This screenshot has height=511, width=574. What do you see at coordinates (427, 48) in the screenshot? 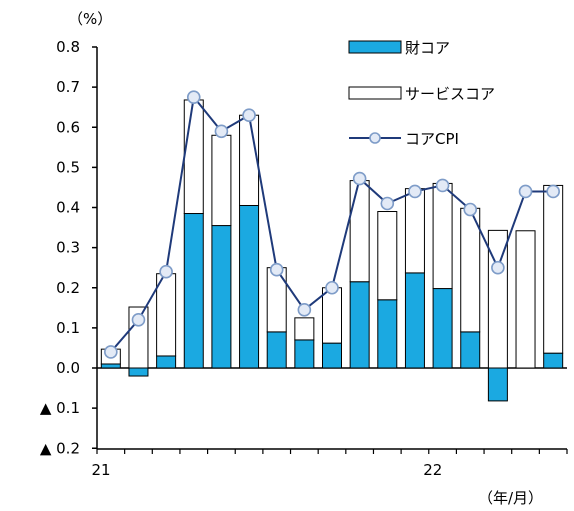
I see `legend-goods-label: 財コア` at bounding box center [427, 48].